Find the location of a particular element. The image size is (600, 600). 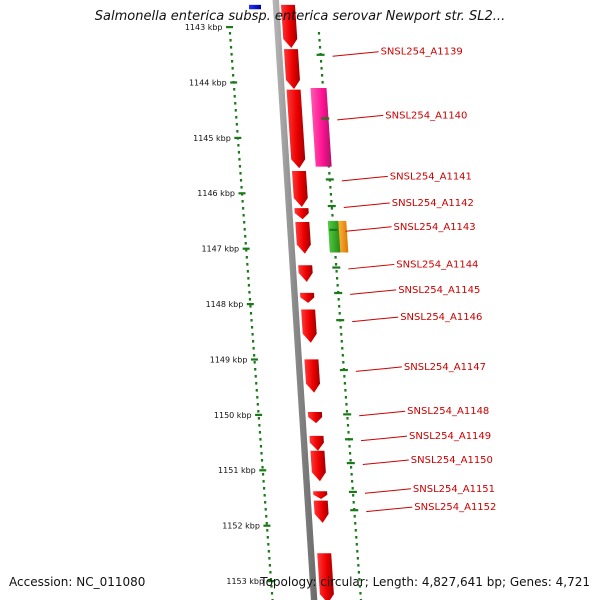

gene-label: SNSL254_A1142 is located at coordinates (433, 203).